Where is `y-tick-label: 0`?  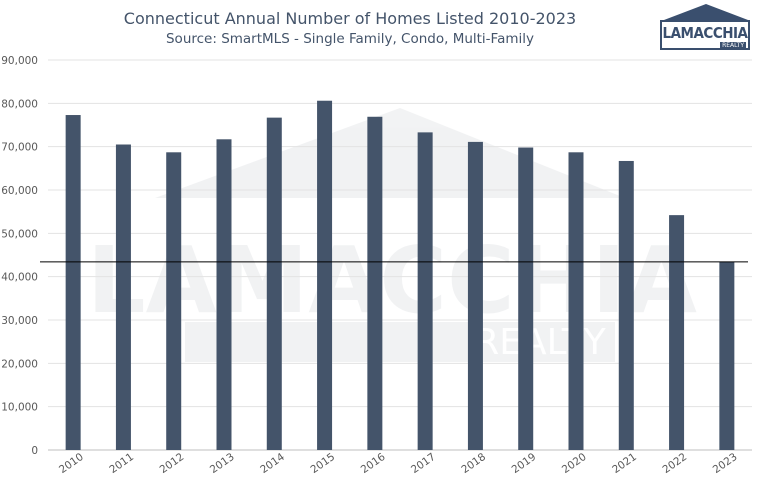 y-tick-label: 0 is located at coordinates (34, 451).